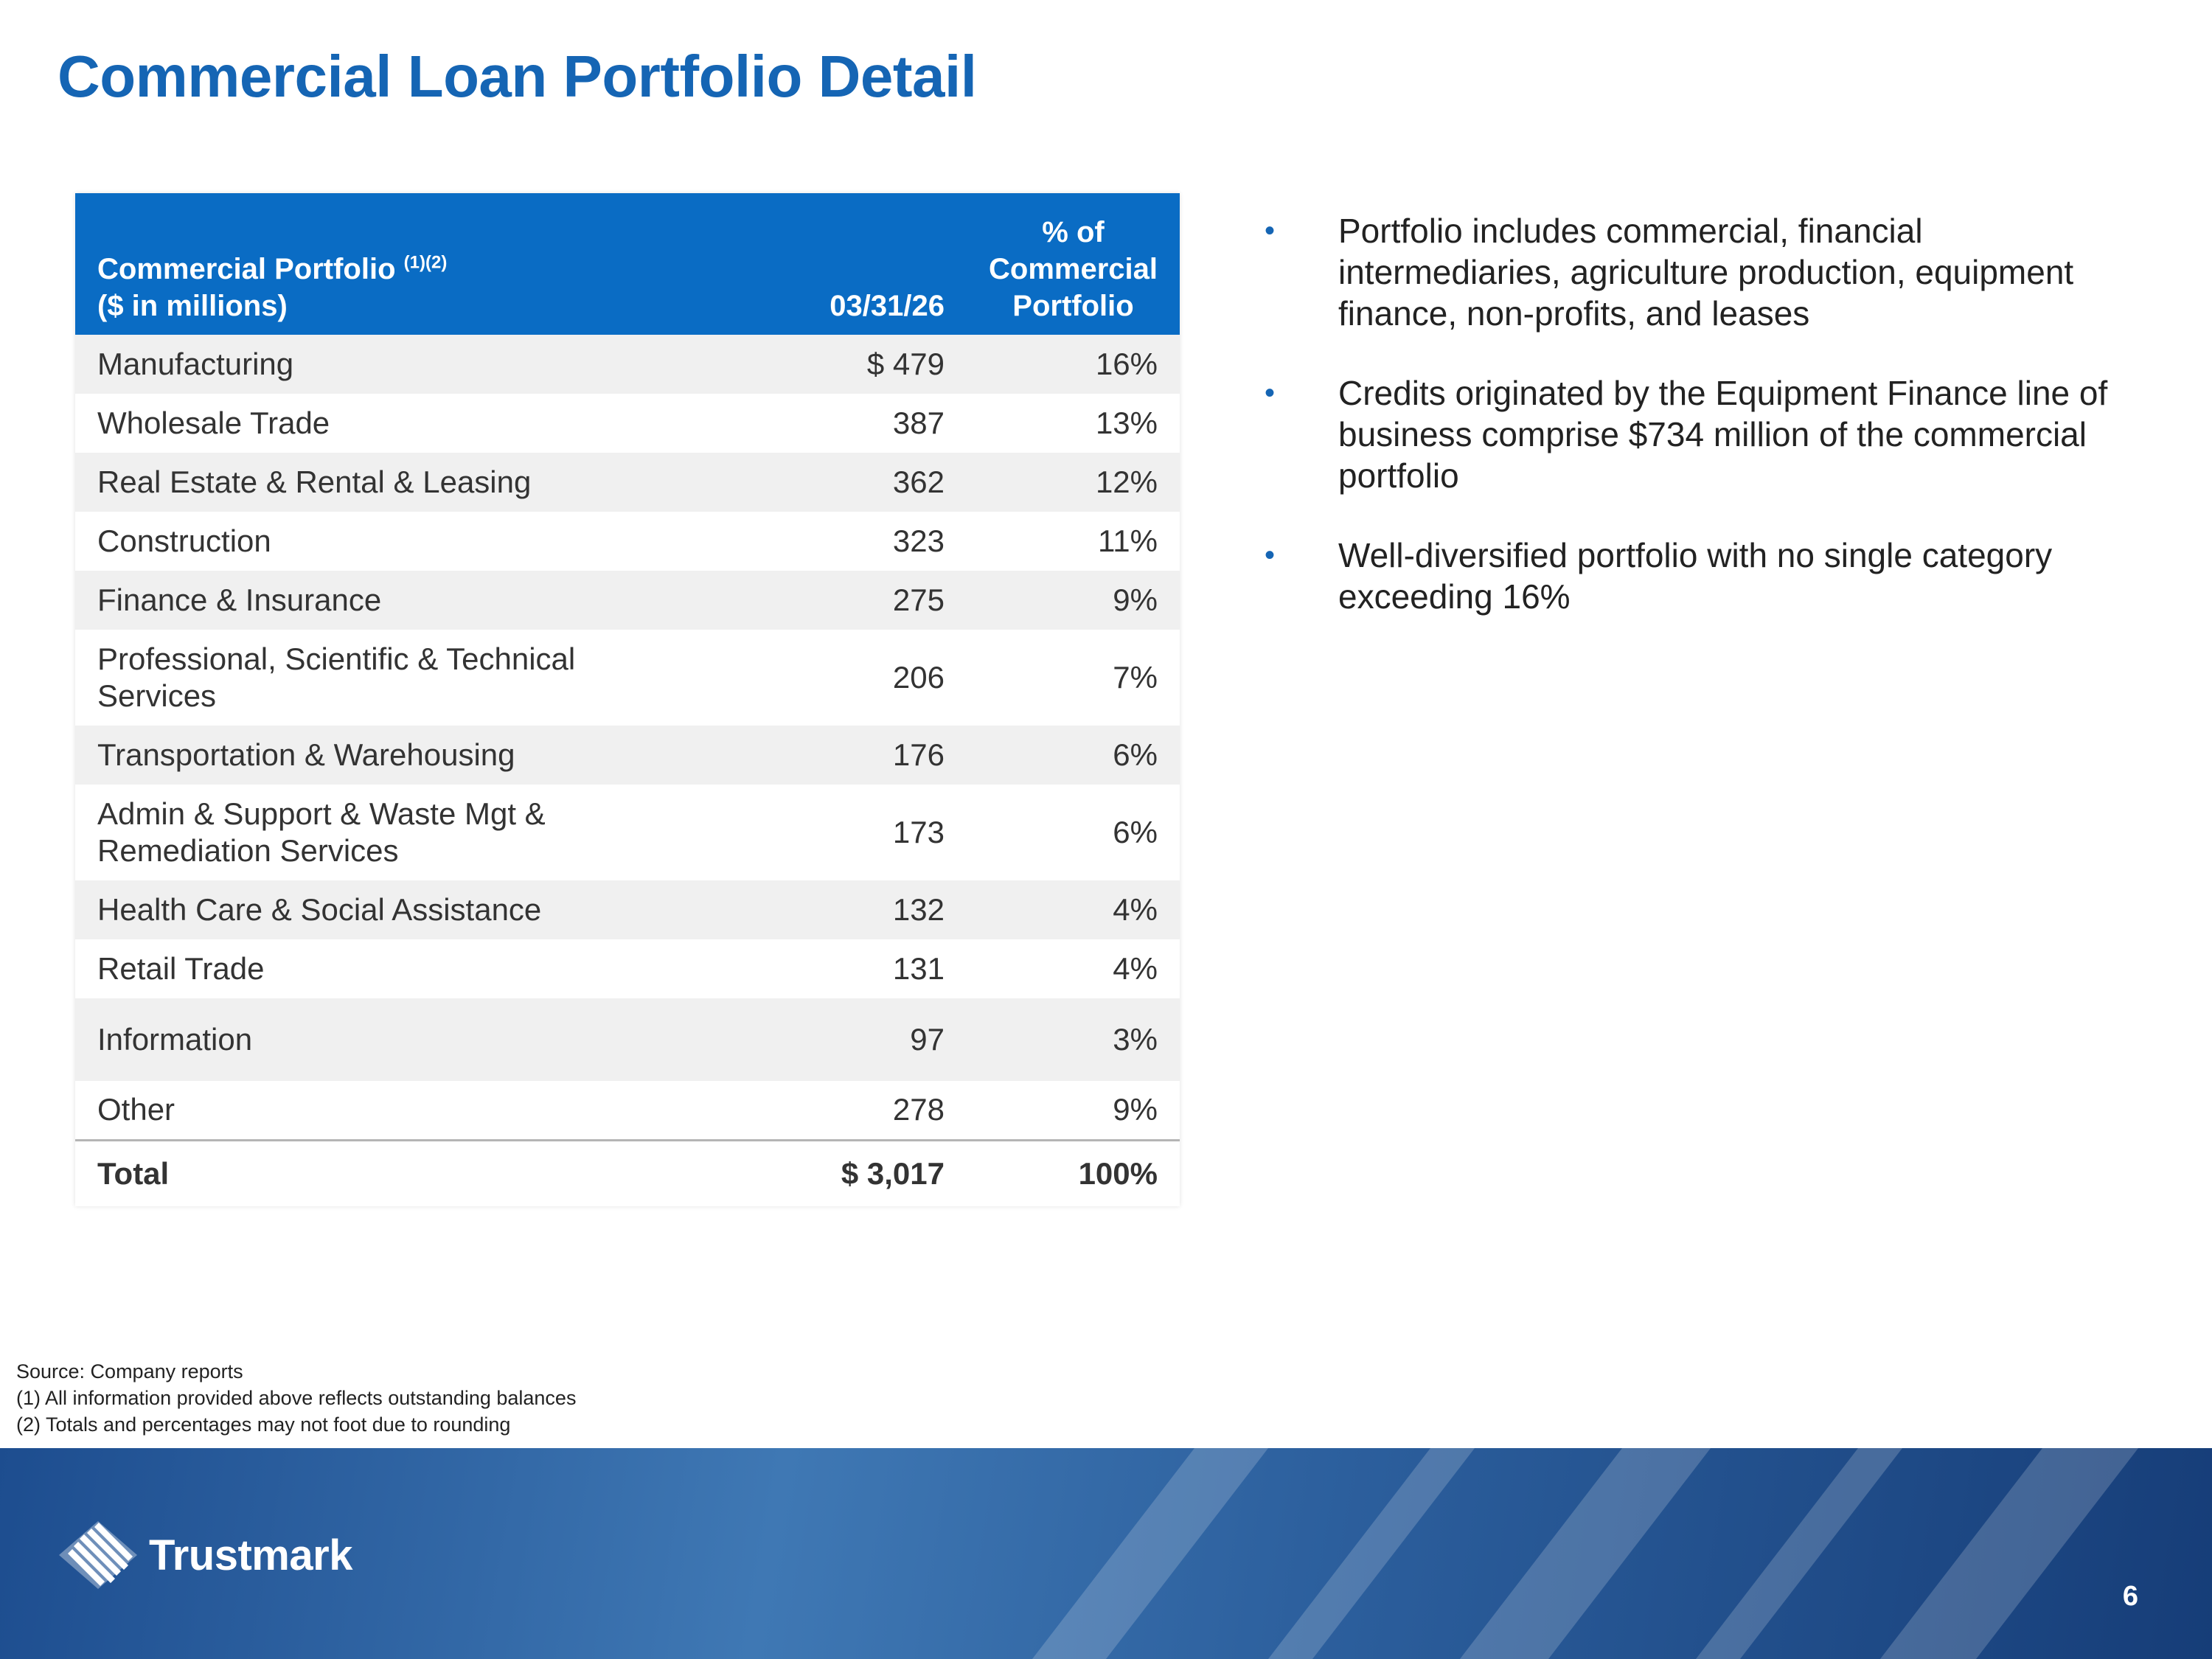 The height and width of the screenshot is (1659, 2212). What do you see at coordinates (918, 599) in the screenshot?
I see `row-value: 275` at bounding box center [918, 599].